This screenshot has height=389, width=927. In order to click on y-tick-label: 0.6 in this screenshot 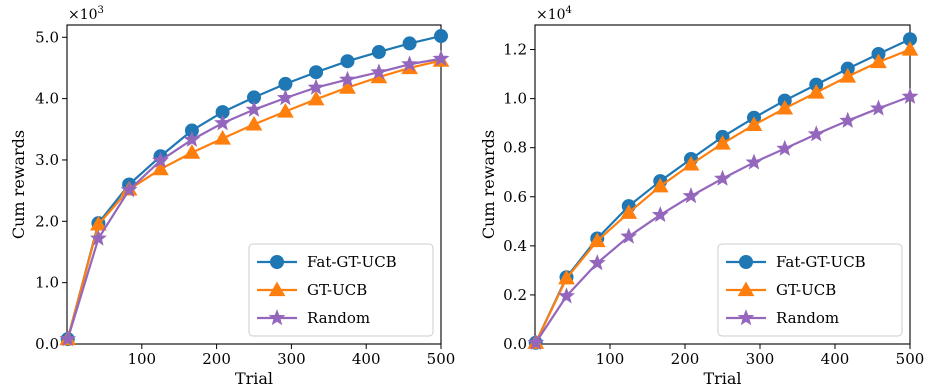, I will do `click(515, 197)`.